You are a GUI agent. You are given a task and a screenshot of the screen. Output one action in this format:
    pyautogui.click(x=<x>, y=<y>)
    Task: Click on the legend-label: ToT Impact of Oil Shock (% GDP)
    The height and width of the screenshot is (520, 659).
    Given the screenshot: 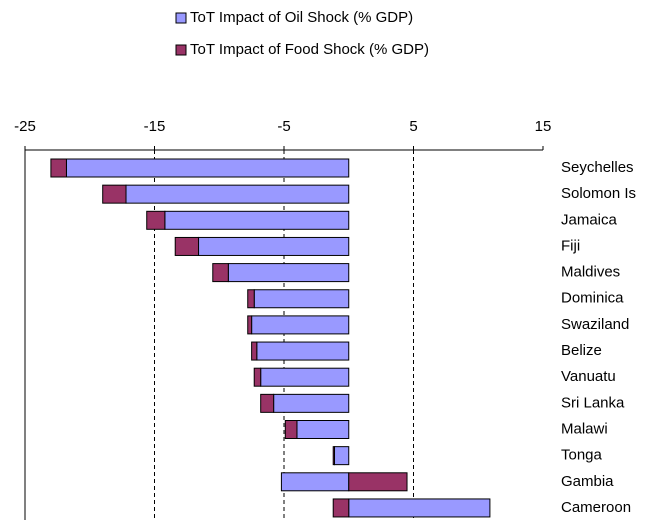 What is the action you would take?
    pyautogui.click(x=301, y=17)
    